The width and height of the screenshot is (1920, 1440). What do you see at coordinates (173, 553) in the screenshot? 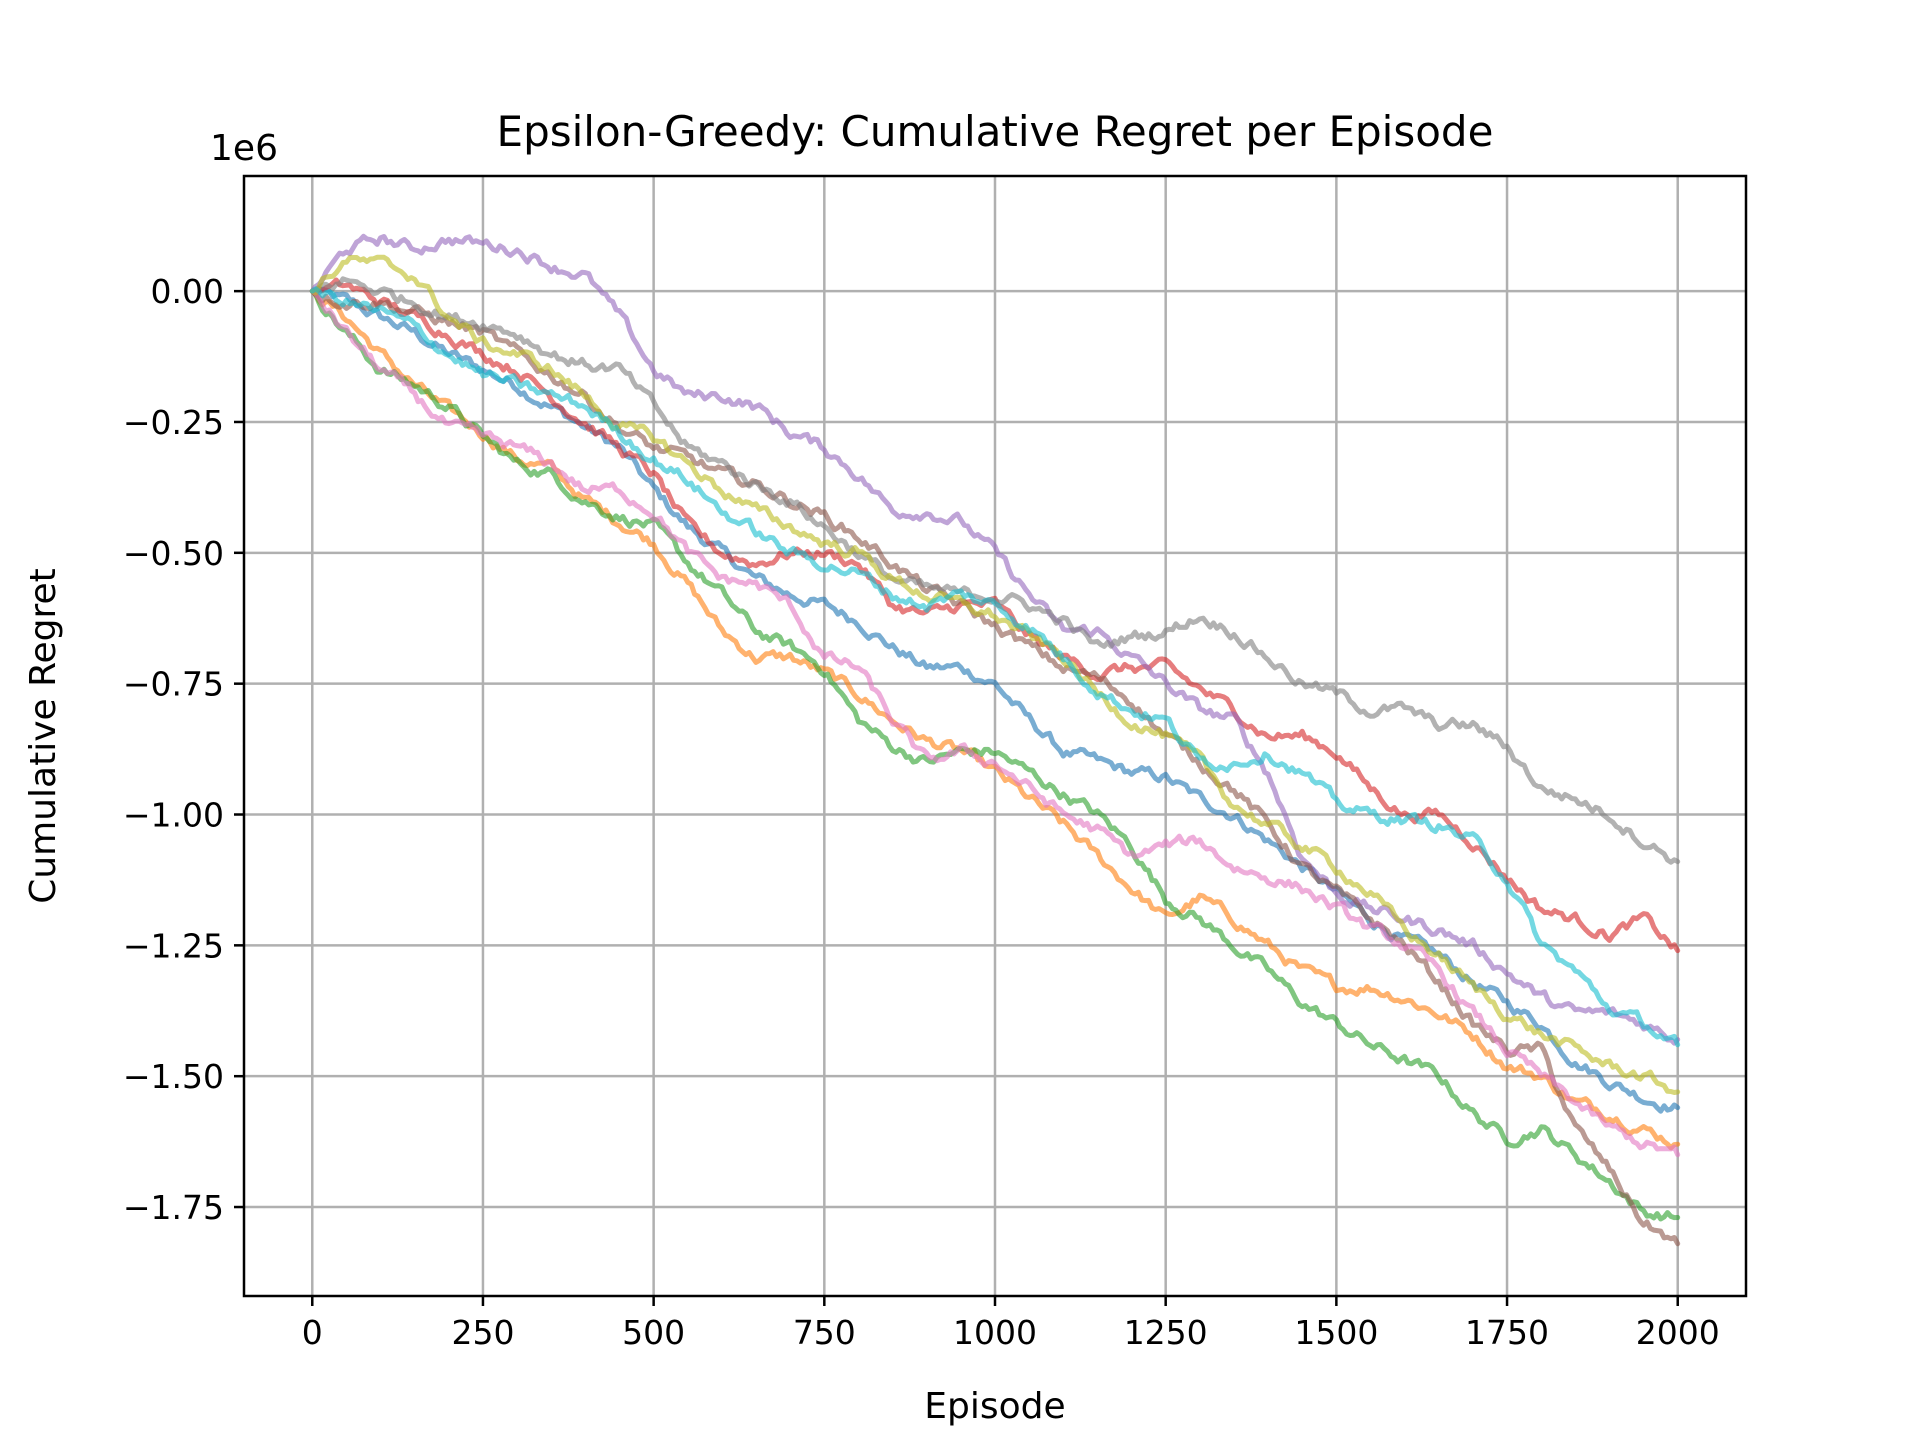
I see `y-tick-label: −0.50` at bounding box center [173, 553].